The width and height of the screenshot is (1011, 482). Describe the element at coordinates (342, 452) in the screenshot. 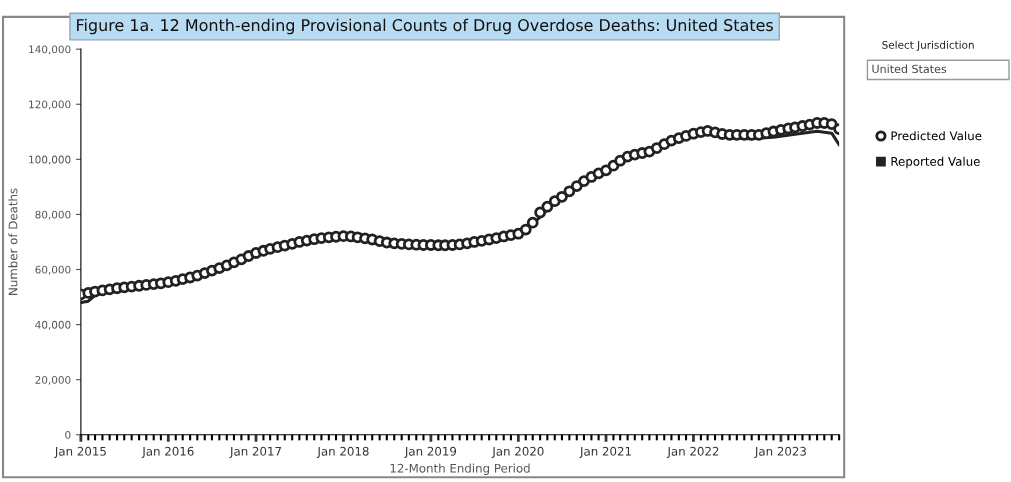

I see `x-tick-label: Jan 2018` at that location.